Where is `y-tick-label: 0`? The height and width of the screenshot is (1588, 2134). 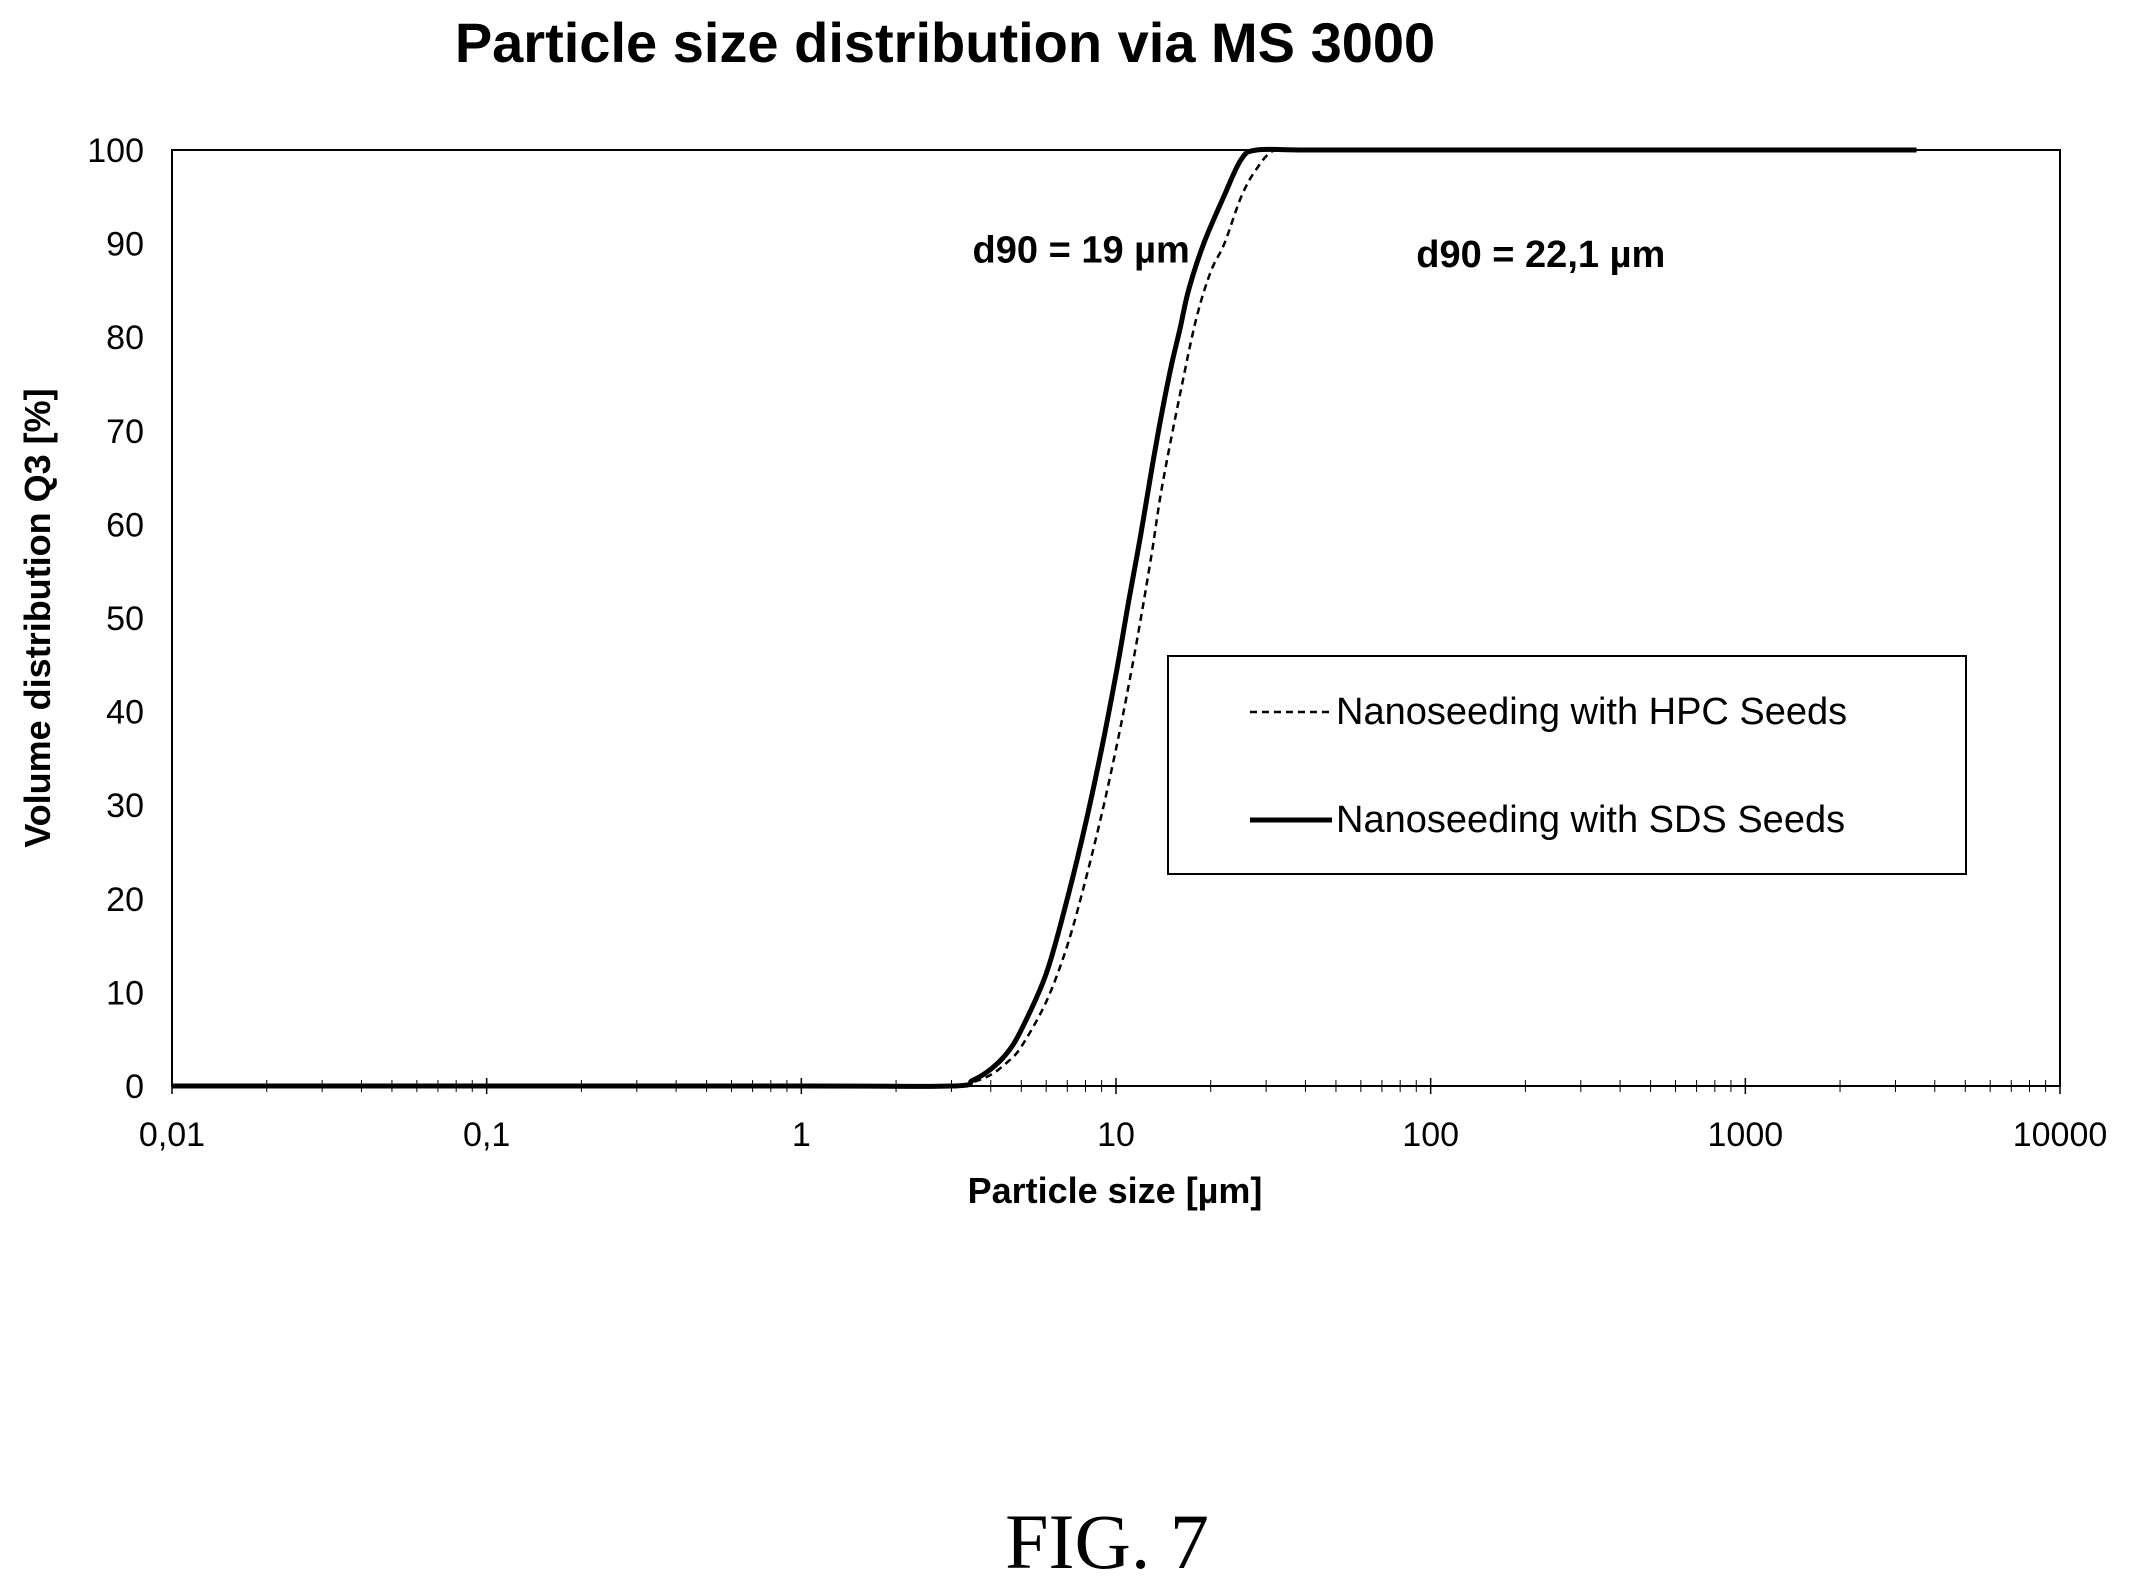 y-tick-label: 0 is located at coordinates (134, 1087).